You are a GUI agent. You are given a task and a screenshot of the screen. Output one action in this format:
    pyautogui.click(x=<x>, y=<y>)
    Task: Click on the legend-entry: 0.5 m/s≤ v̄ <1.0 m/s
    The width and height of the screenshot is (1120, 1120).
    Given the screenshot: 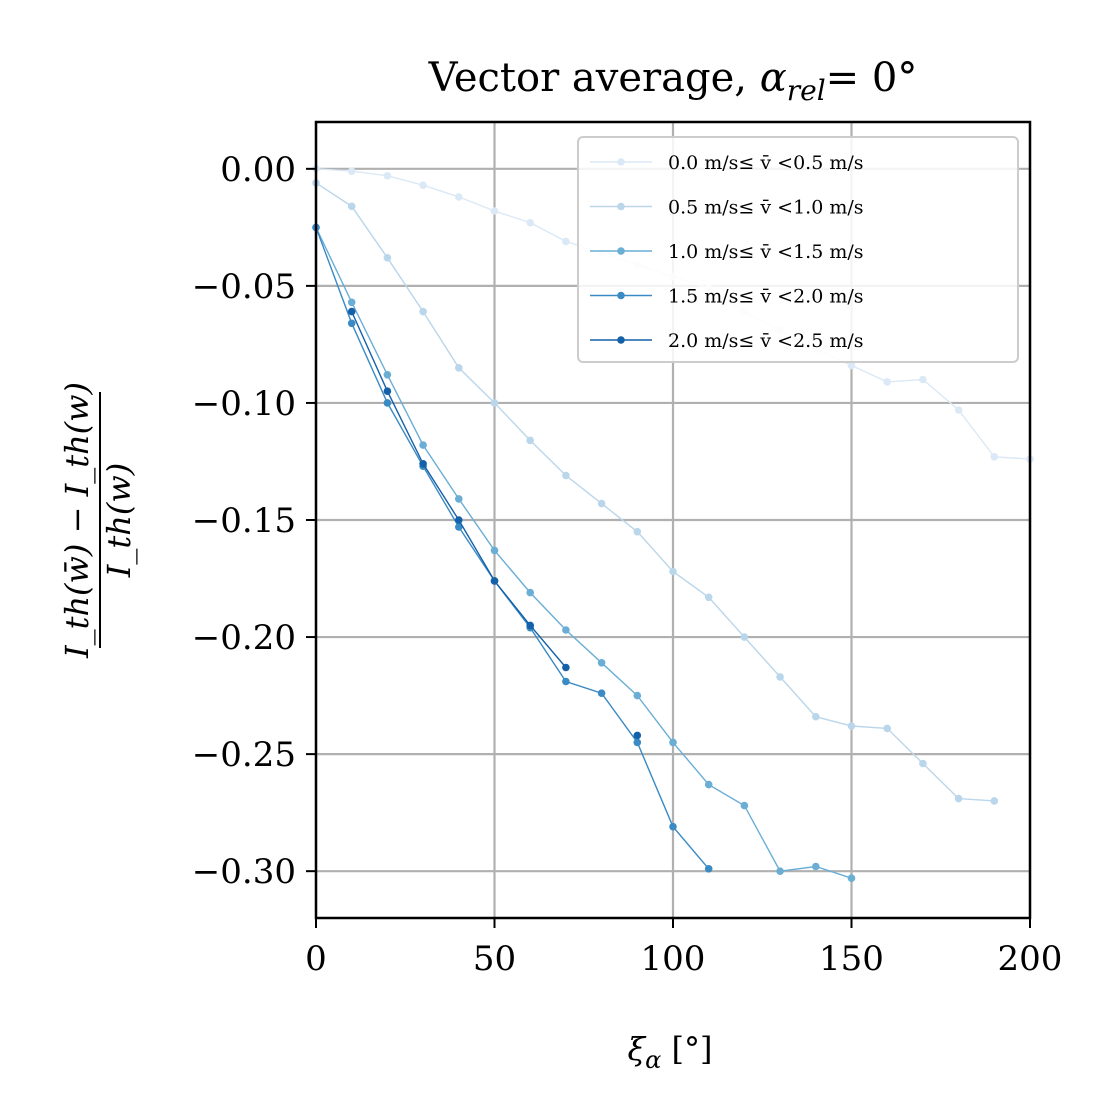 What is the action you would take?
    pyautogui.click(x=727, y=208)
    